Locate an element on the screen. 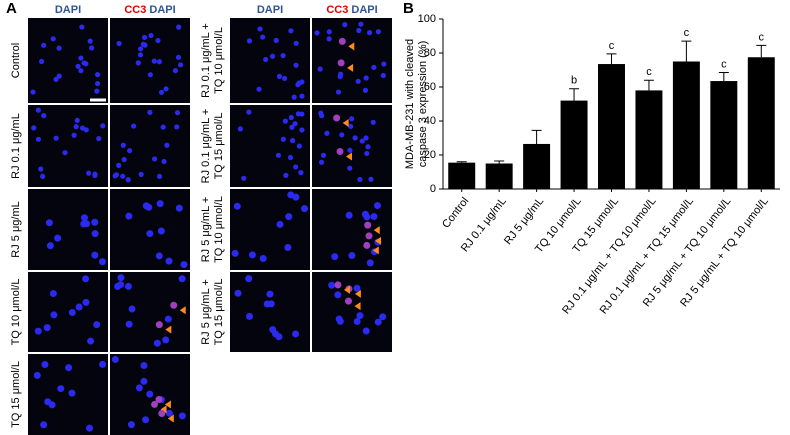 The width and height of the screenshot is (790, 435). row-label: RJ 5 μg/mL is located at coordinates (16, 229).